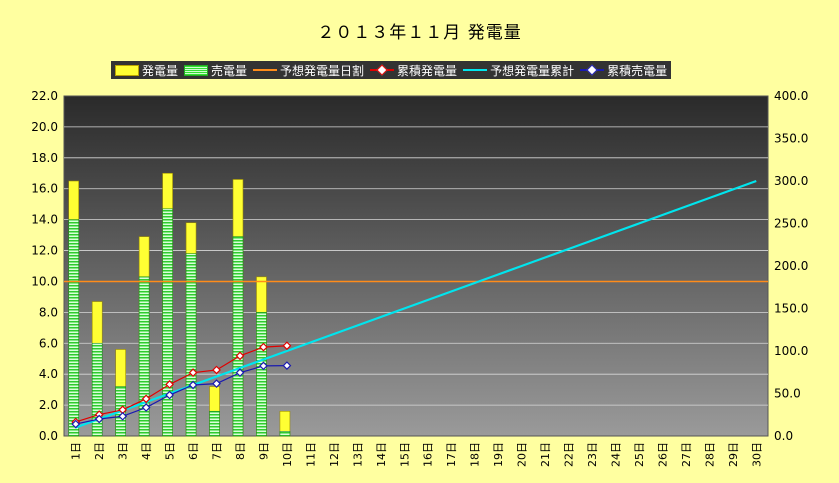 This screenshot has width=839, height=483. Describe the element at coordinates (428, 454) in the screenshot. I see `x-tick-label: 16日` at that location.